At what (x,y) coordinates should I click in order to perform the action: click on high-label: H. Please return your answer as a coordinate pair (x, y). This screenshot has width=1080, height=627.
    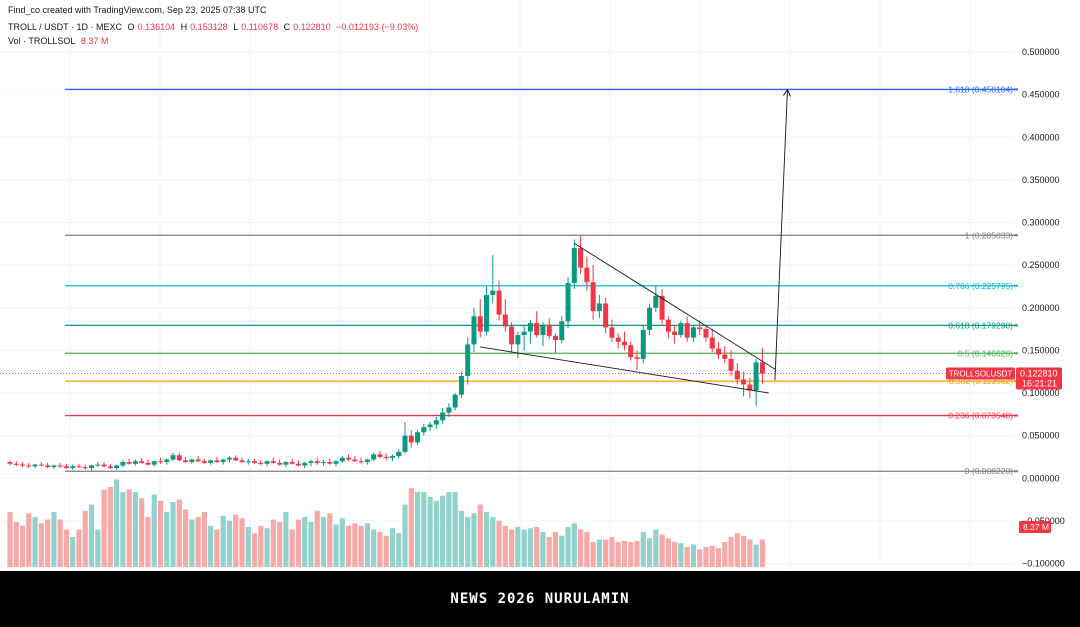
    Looking at the image, I should click on (184, 27).